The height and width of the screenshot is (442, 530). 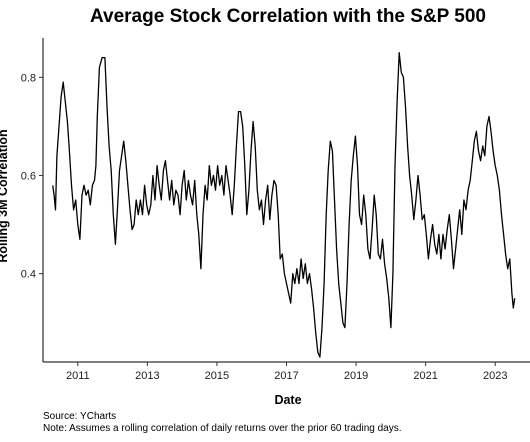 What do you see at coordinates (28, 78) in the screenshot?
I see `y-tick-label: 0.8` at bounding box center [28, 78].